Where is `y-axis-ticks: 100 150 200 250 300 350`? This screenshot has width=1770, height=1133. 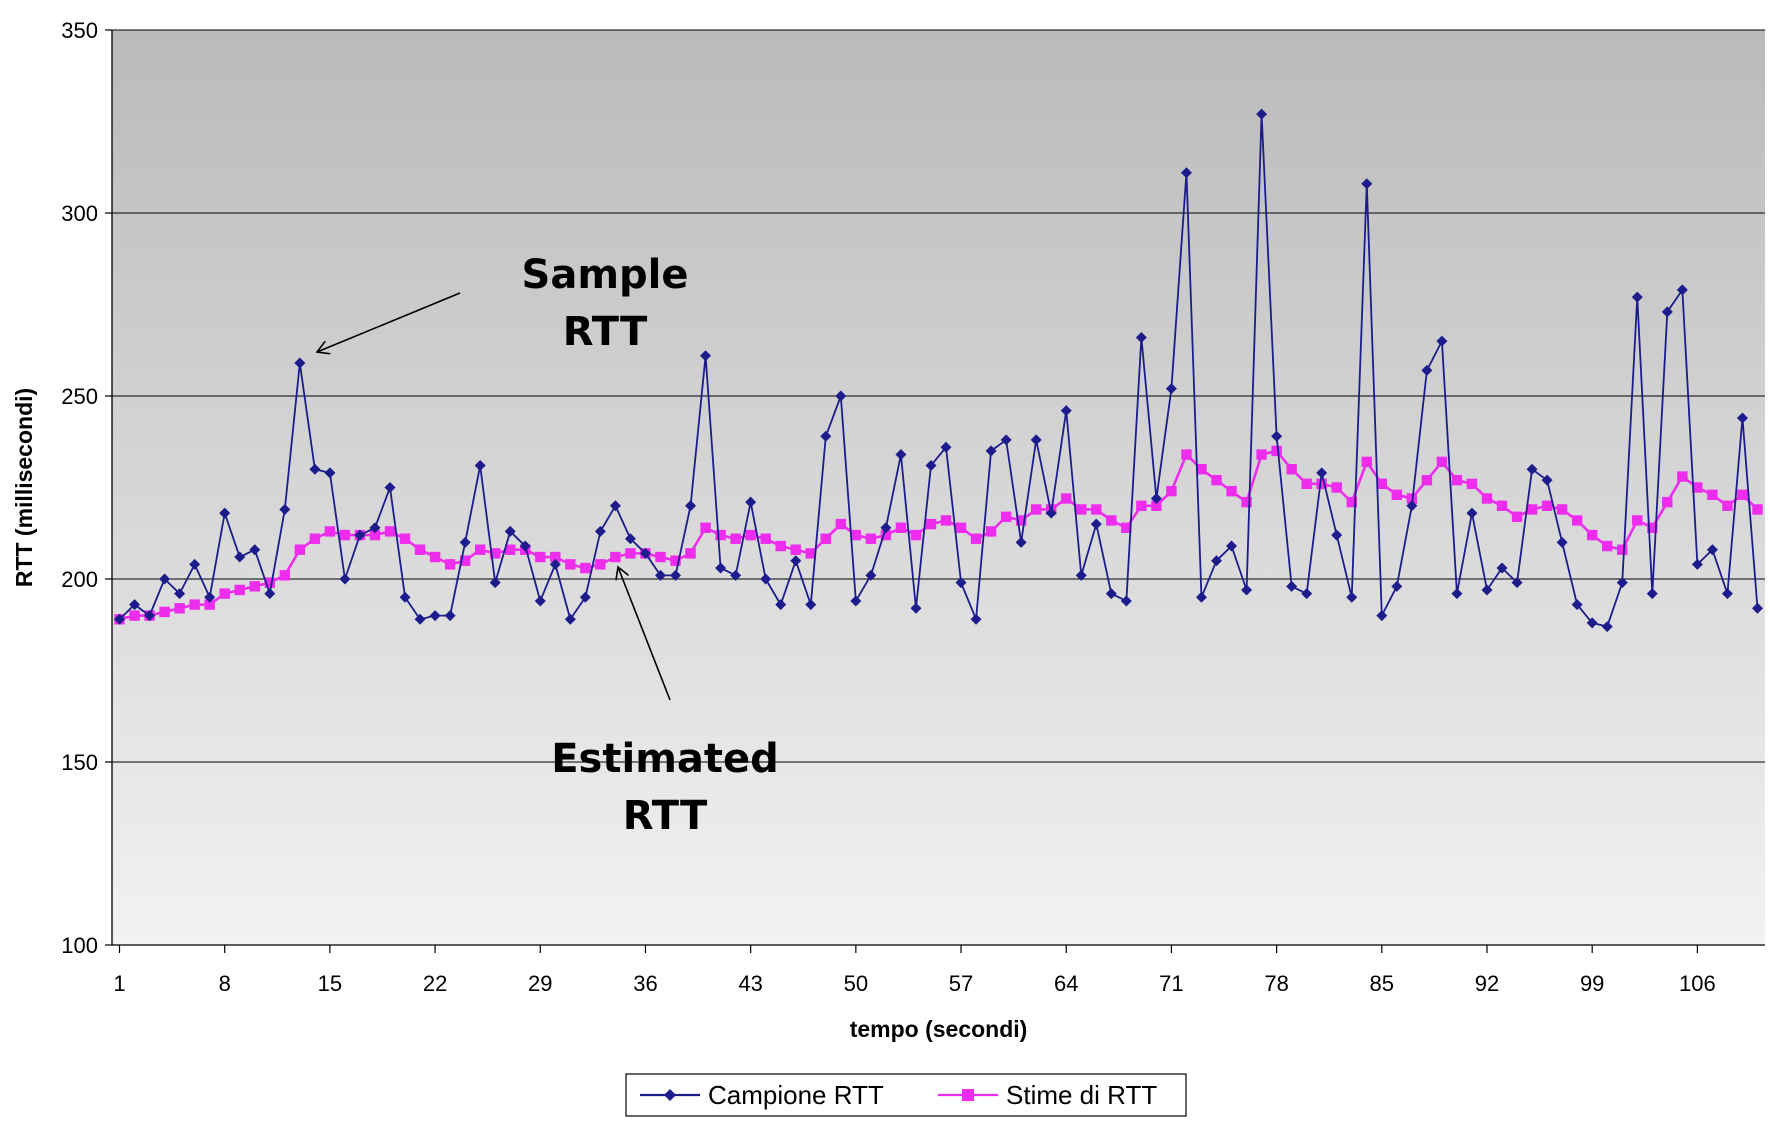
y-axis-ticks: 100 150 200 250 300 350 is located at coordinates (86, 488).